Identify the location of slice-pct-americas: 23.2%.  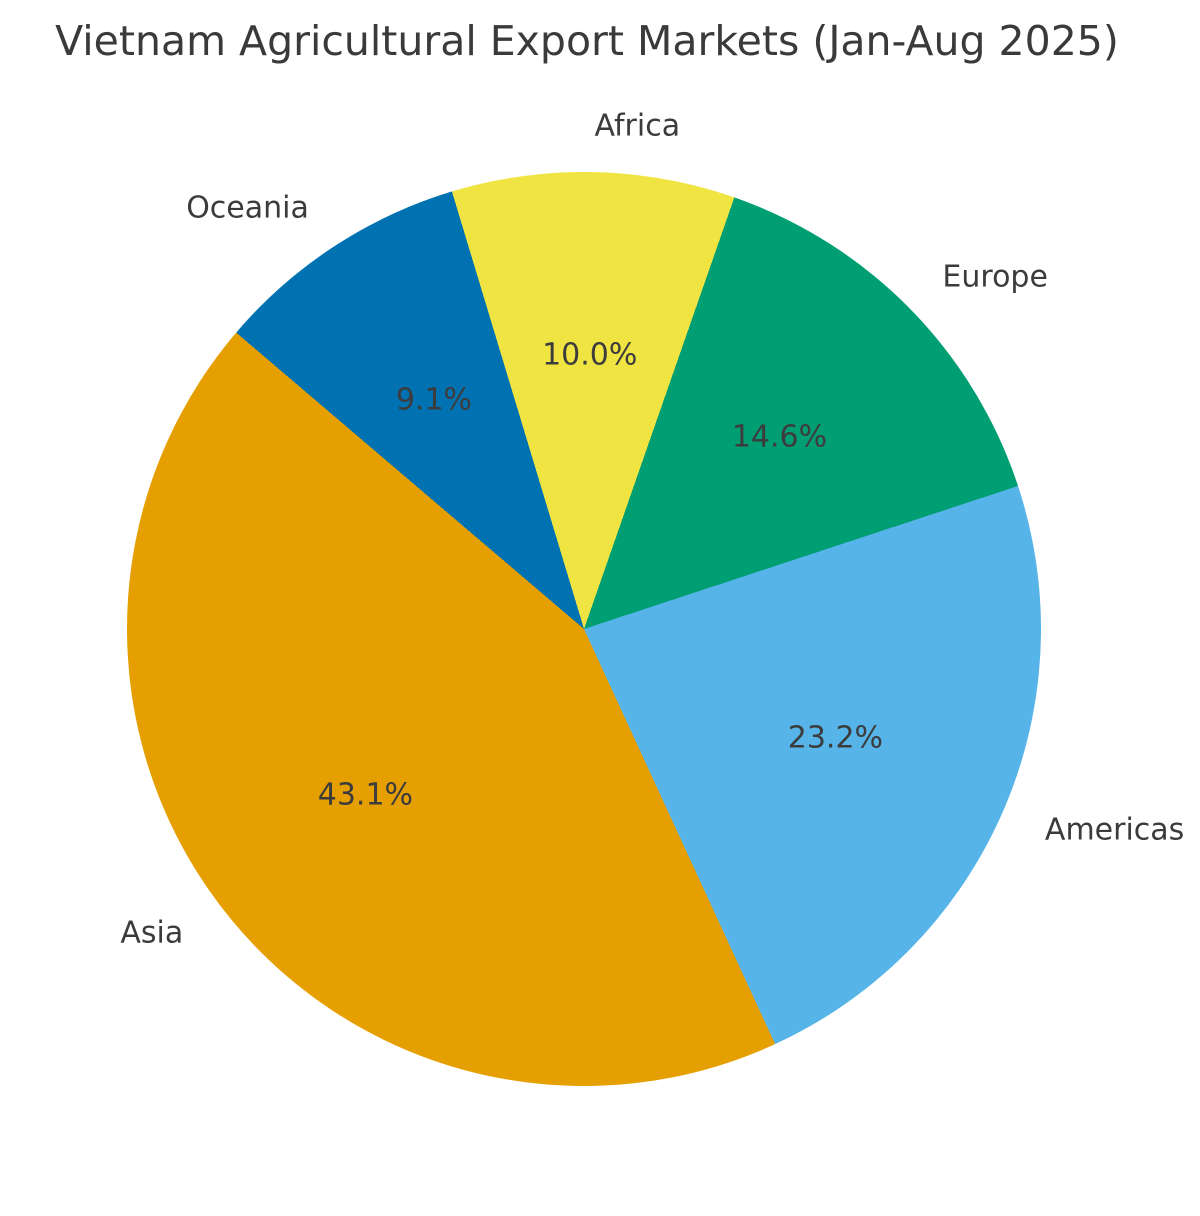
(835, 738).